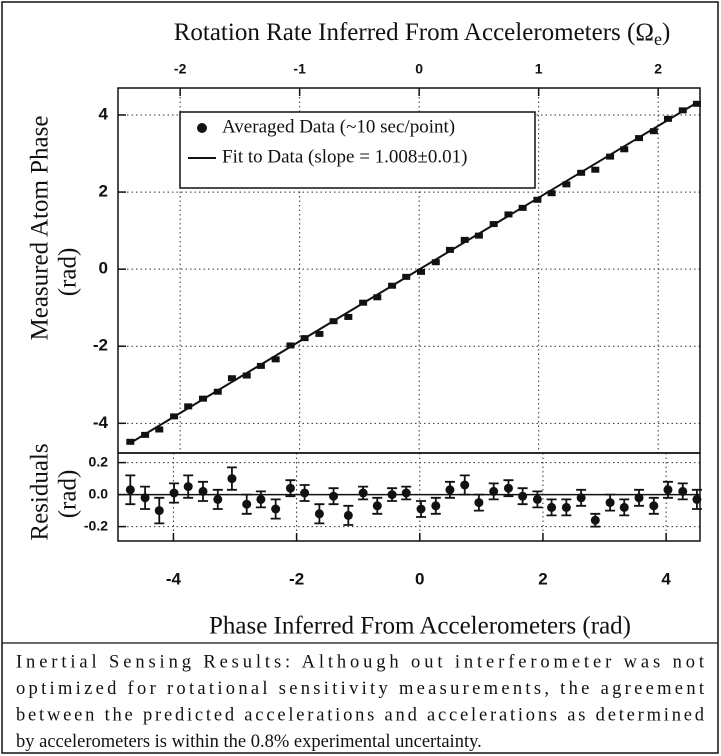 The width and height of the screenshot is (721, 756). Describe the element at coordinates (68, 494) in the screenshot. I see `residual-axis-label-unit: (rad)` at that location.